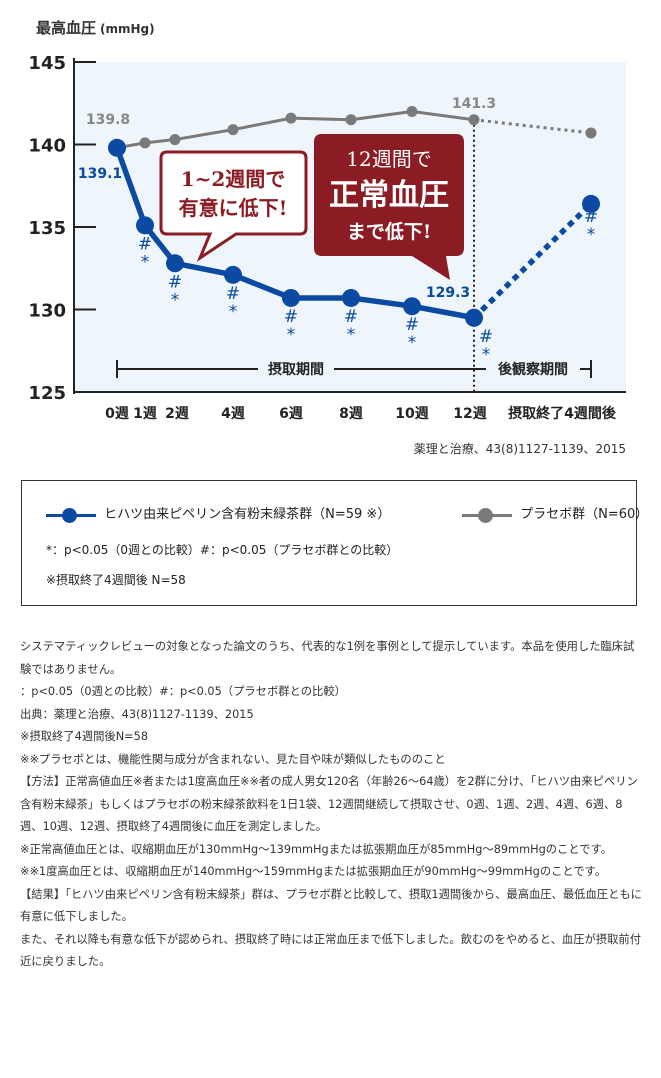 Image resolution: width=661 pixels, height=1078 pixels. I want to click on x-tick-label: 6週, so click(291, 414).